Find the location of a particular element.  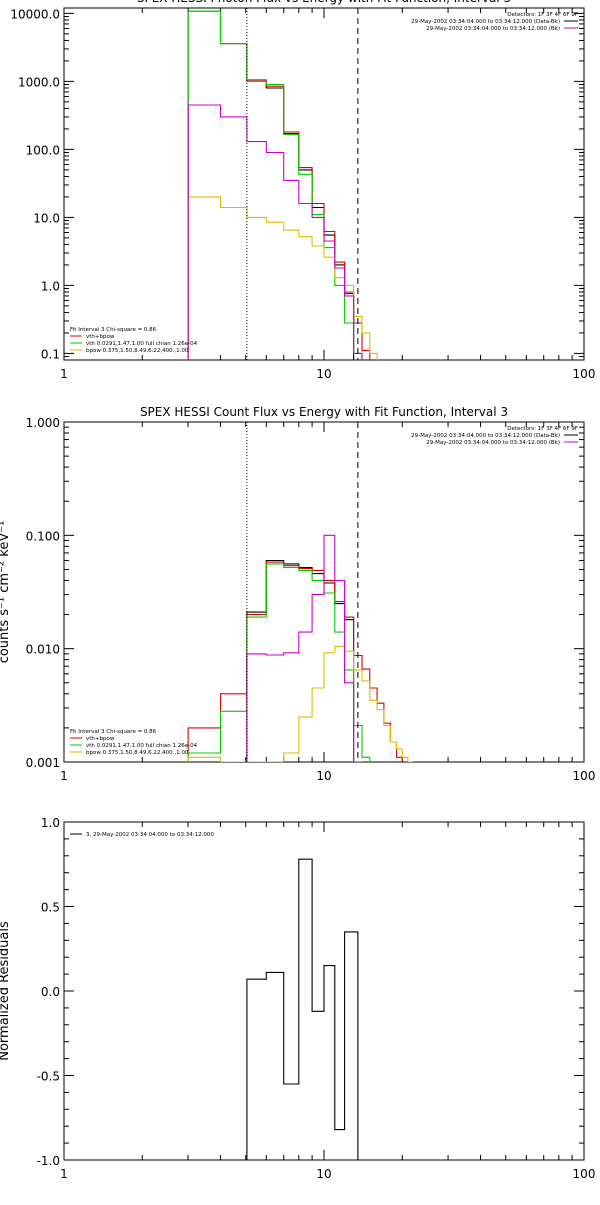

photon-y-tick-label: 10.0 is located at coordinates (46, 218).